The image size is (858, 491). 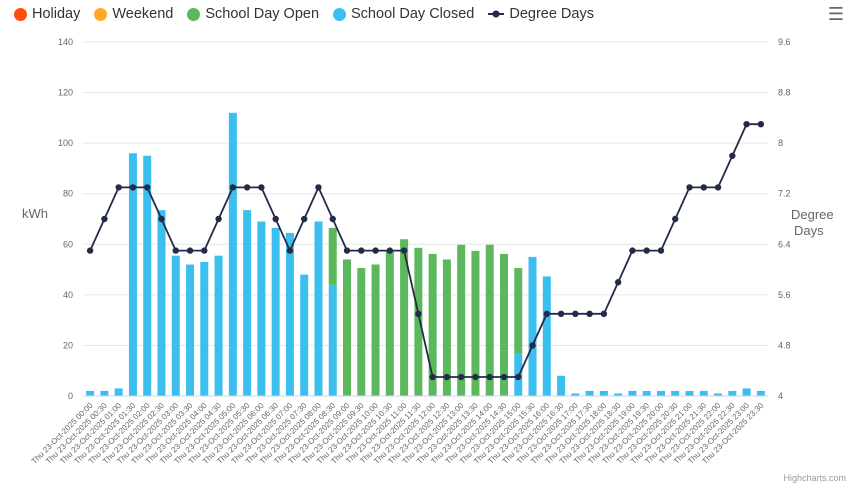 I want to click on credits-link: Highcharts.com, so click(x=814, y=478).